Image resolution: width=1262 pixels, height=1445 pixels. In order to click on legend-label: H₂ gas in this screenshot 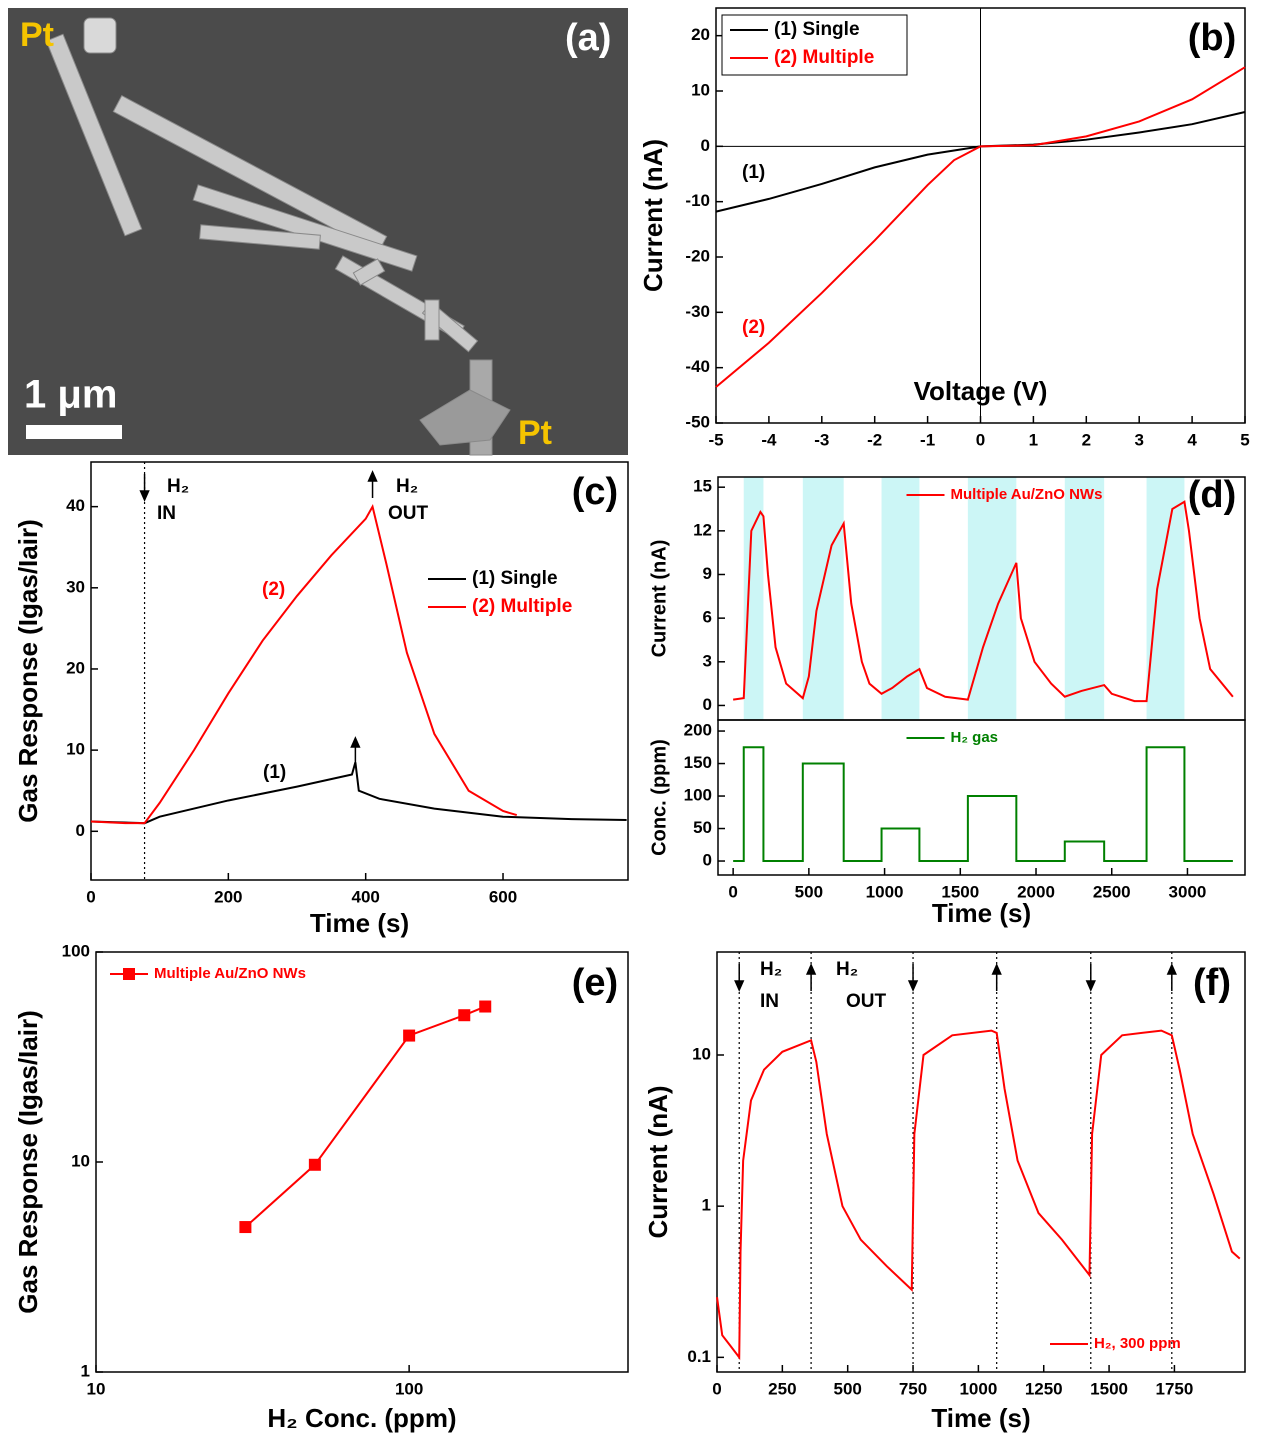, I will do `click(975, 737)`.